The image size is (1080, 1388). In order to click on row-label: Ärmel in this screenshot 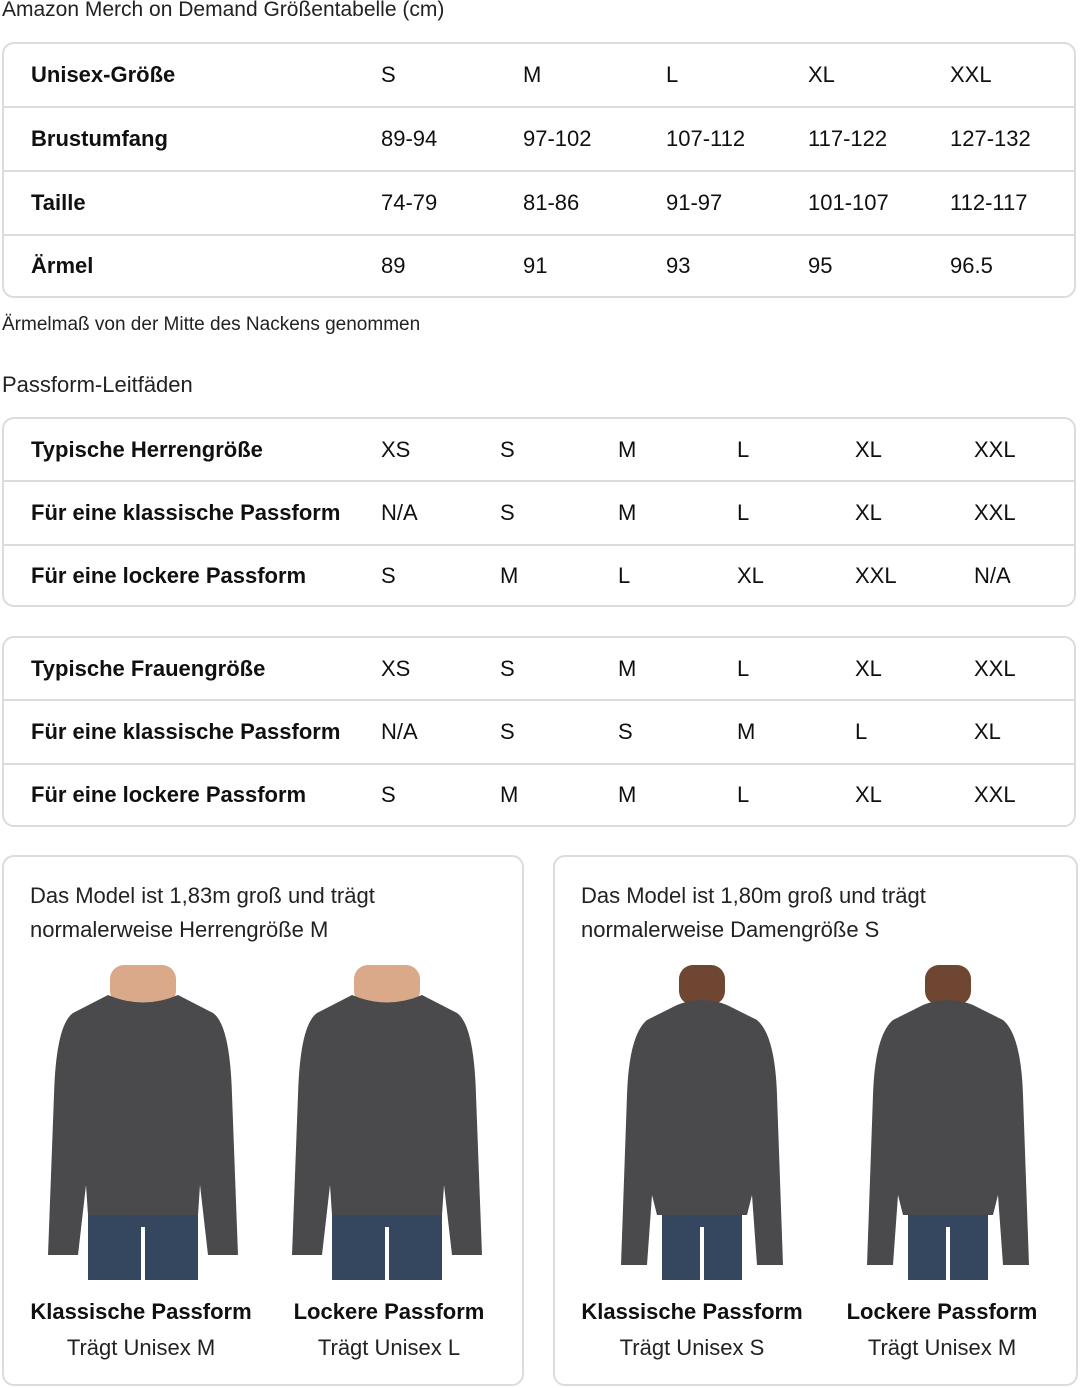, I will do `click(62, 265)`.